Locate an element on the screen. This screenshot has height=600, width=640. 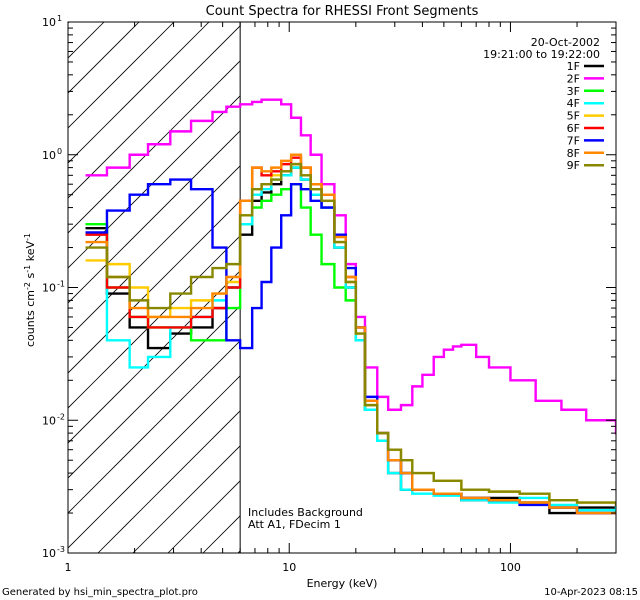
y-tick-exponent: -1 is located at coordinates (61, 284).